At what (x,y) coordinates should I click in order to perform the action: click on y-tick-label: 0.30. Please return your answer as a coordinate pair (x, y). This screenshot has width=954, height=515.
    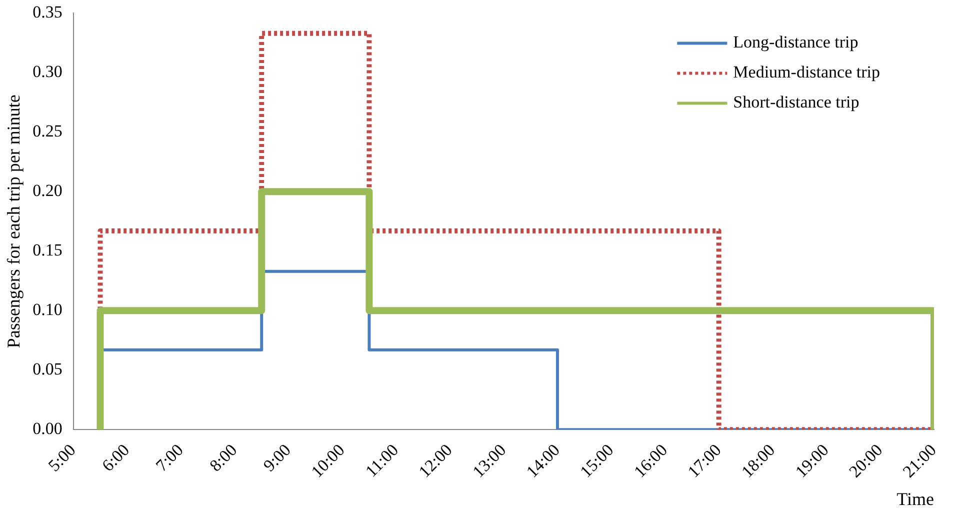
    Looking at the image, I should click on (47, 72).